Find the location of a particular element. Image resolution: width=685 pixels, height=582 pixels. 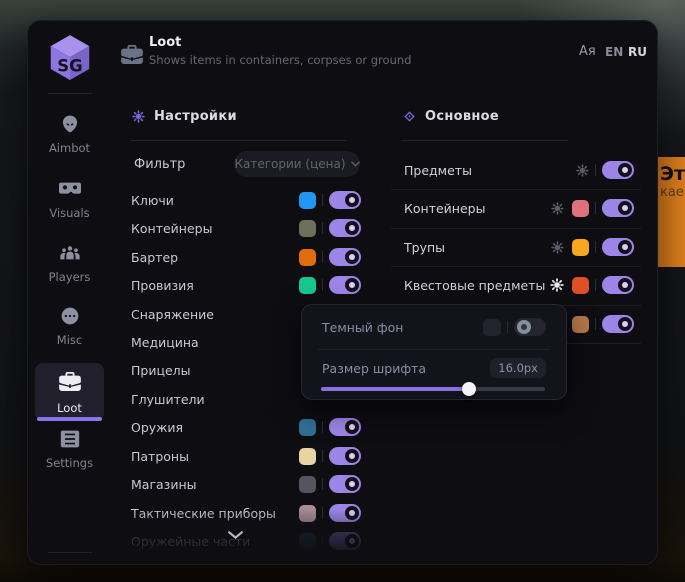

scroll-more-chevron-icon is located at coordinates (235, 535).